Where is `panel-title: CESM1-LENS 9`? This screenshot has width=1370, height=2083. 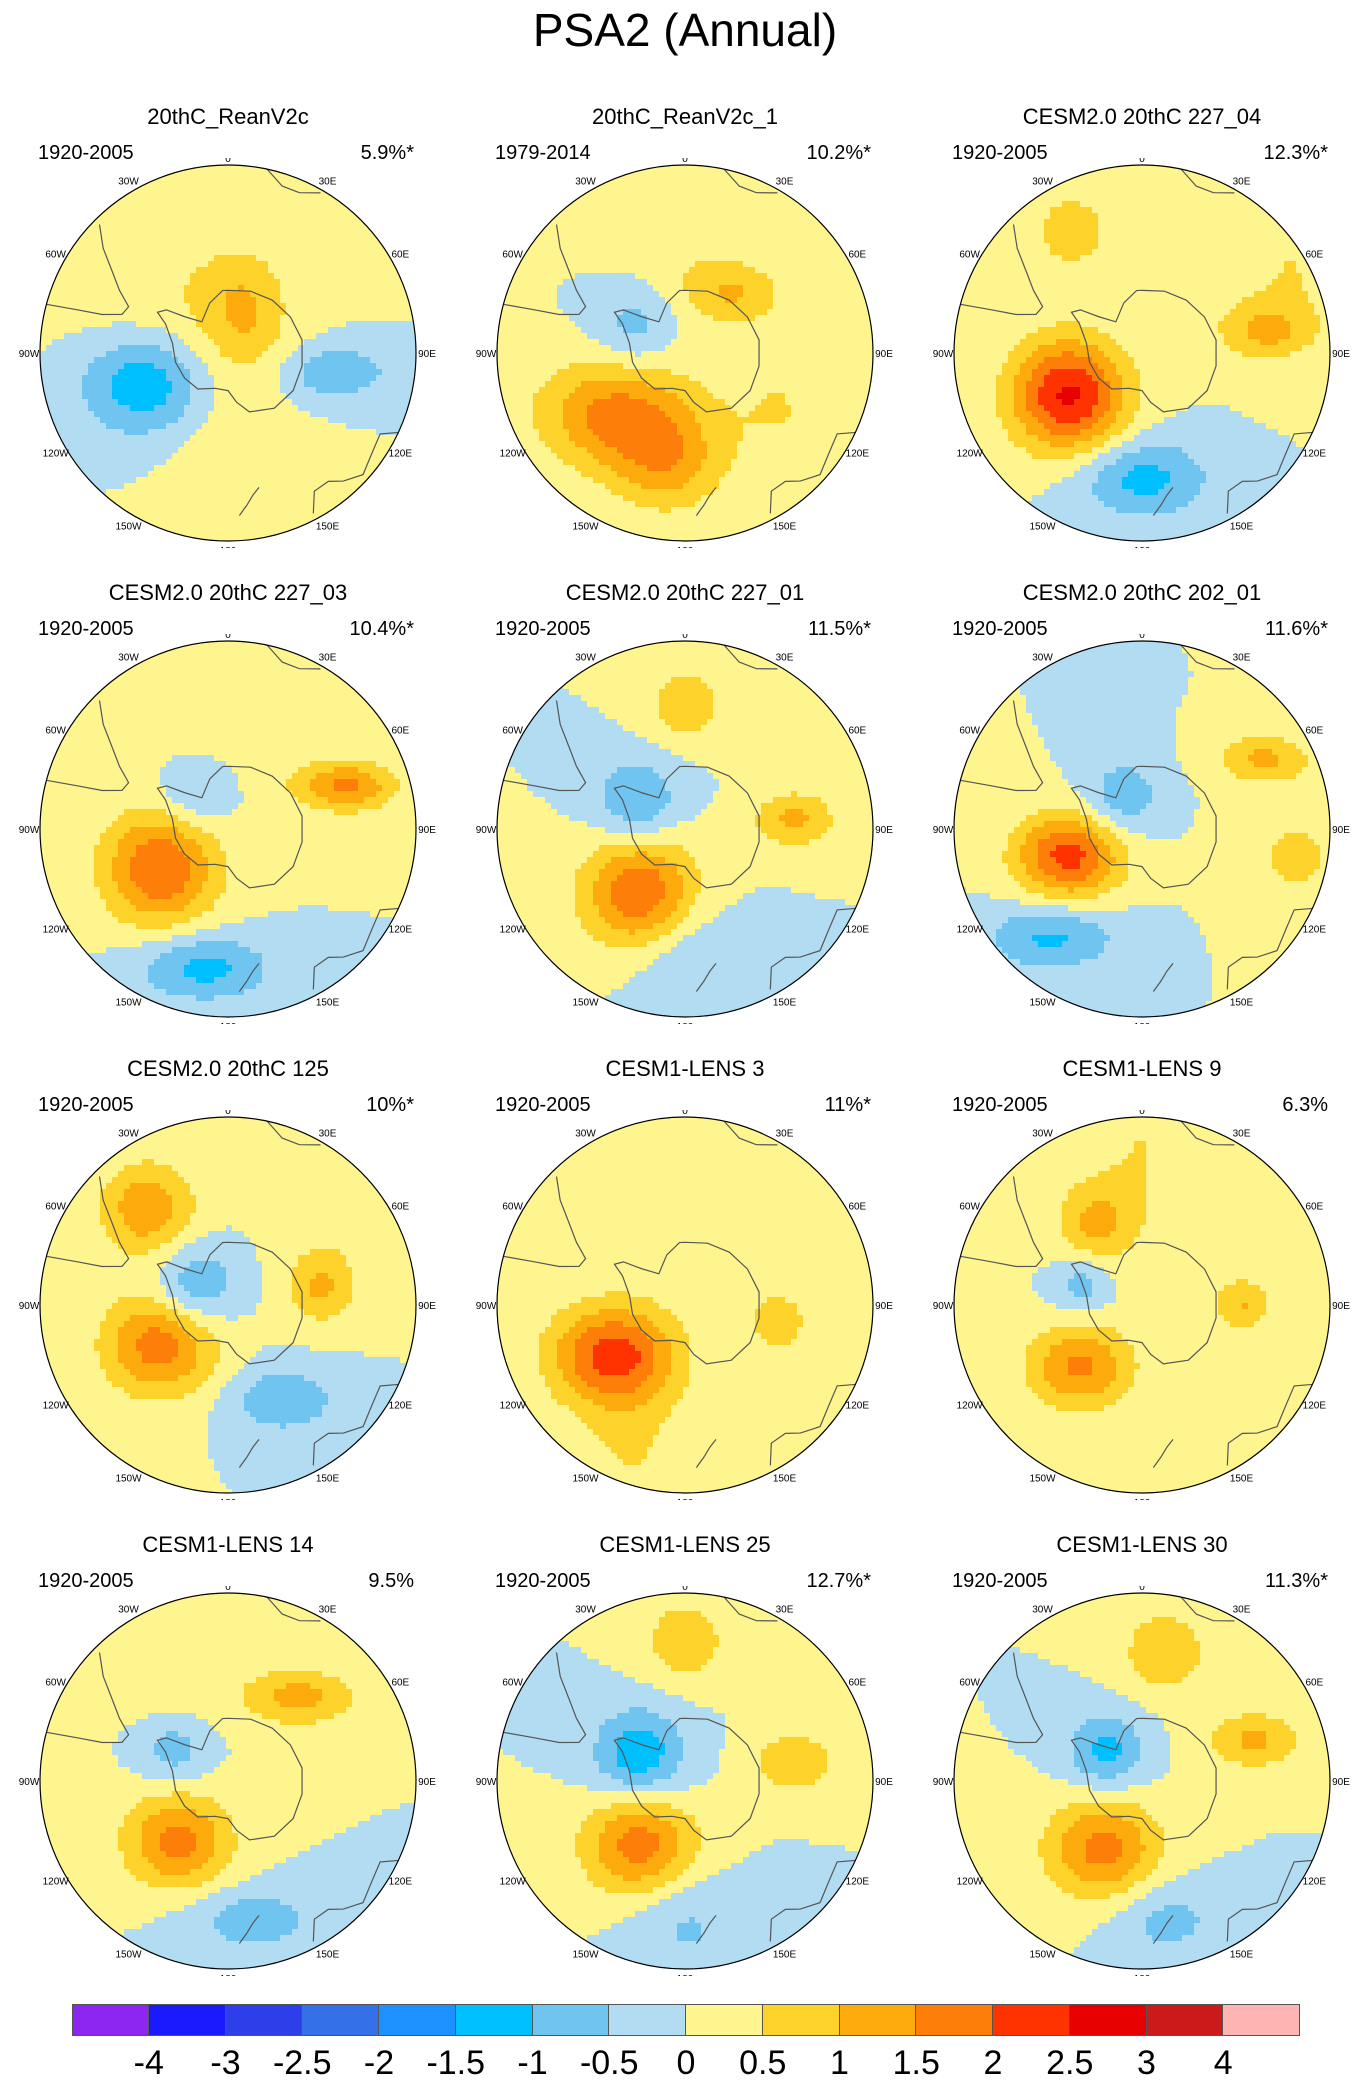
panel-title: CESM1-LENS 9 is located at coordinates (1142, 1069).